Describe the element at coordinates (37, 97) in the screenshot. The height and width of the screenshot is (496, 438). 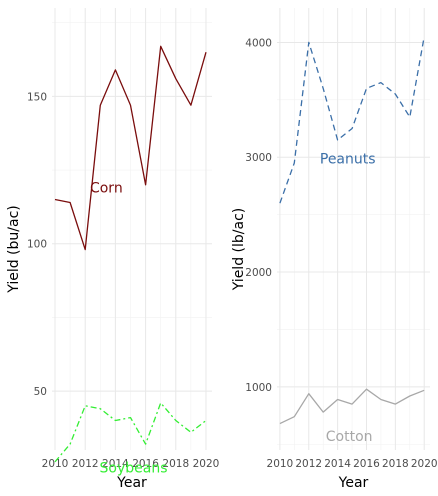
I see `y-tick-label: 150` at that location.